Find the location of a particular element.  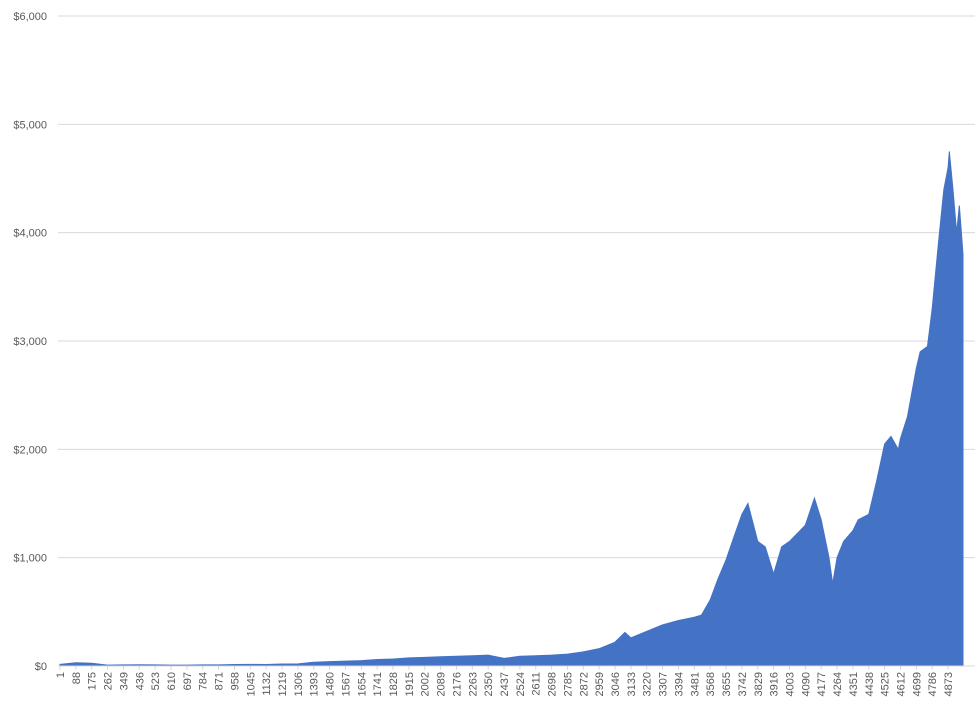

x-tick-label: 2959 is located at coordinates (600, 684).